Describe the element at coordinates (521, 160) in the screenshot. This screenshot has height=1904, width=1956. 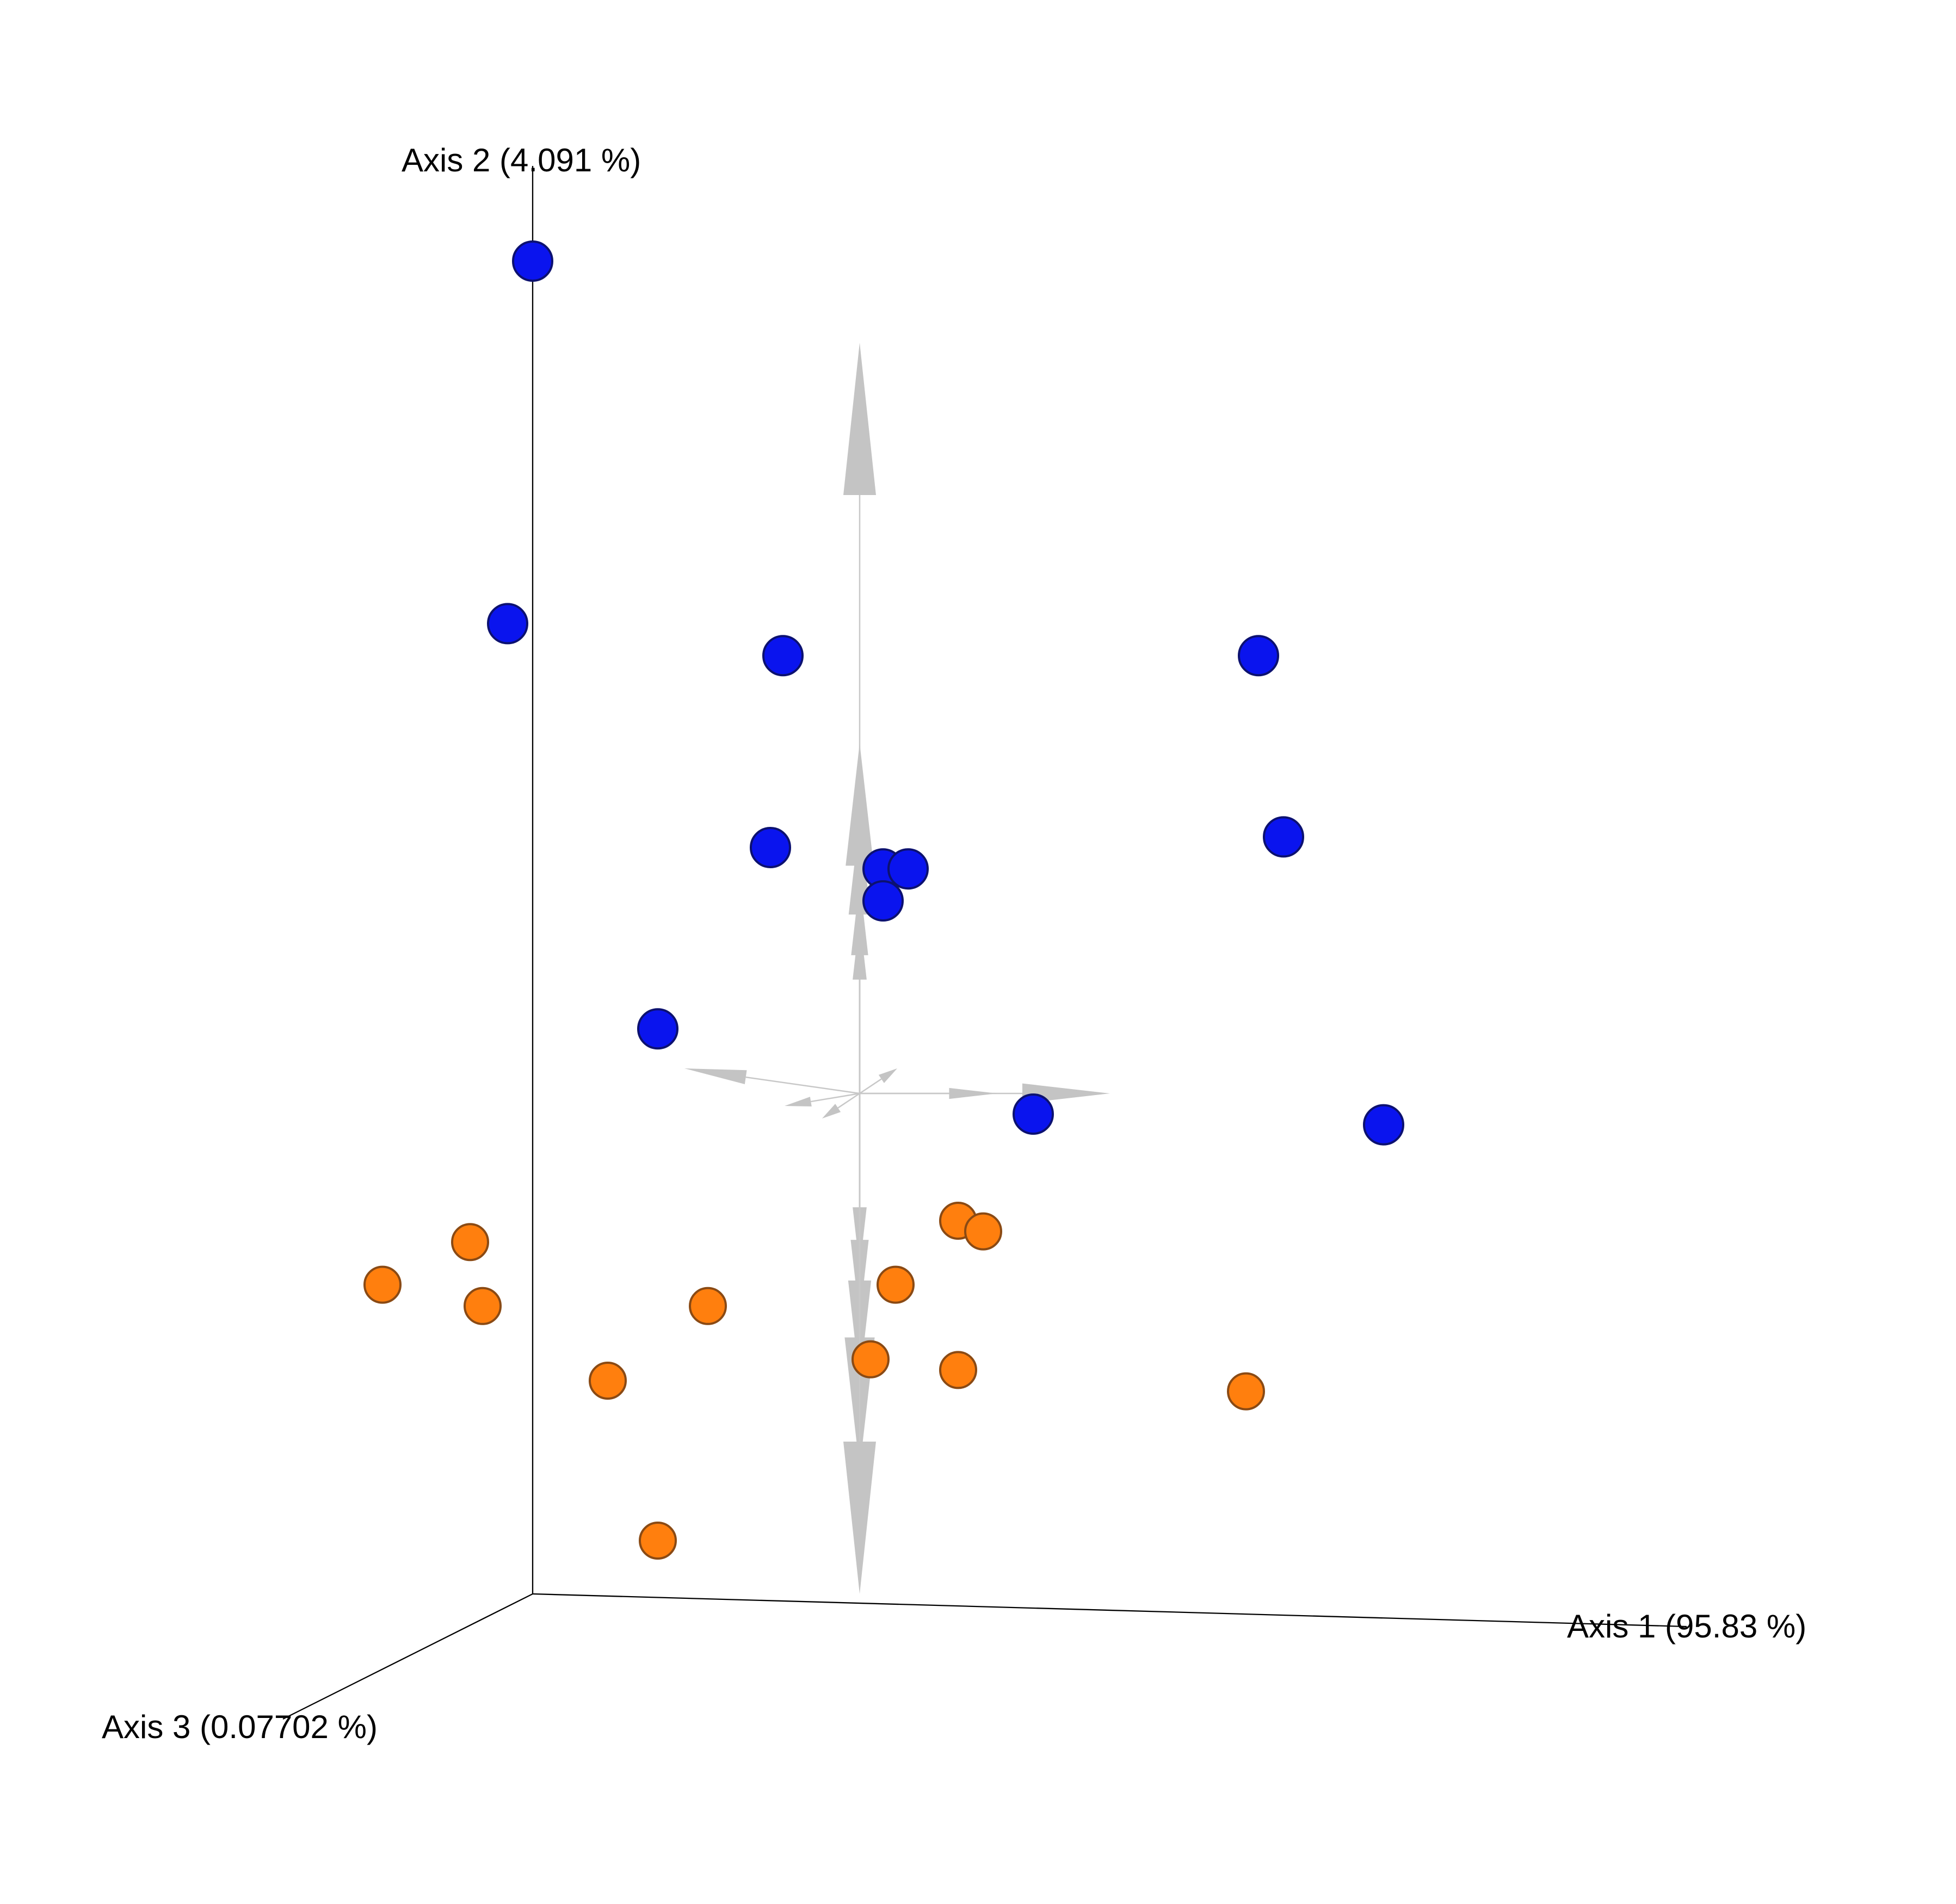
I see `axis-2-label: Axis 2 (4.091 %)` at that location.